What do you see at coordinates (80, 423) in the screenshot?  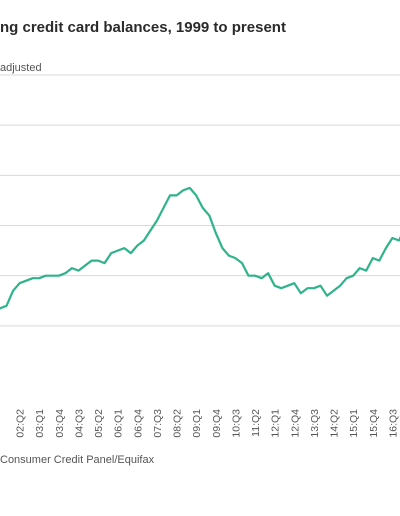 I see `x-tick-label: 04:Q3` at bounding box center [80, 423].